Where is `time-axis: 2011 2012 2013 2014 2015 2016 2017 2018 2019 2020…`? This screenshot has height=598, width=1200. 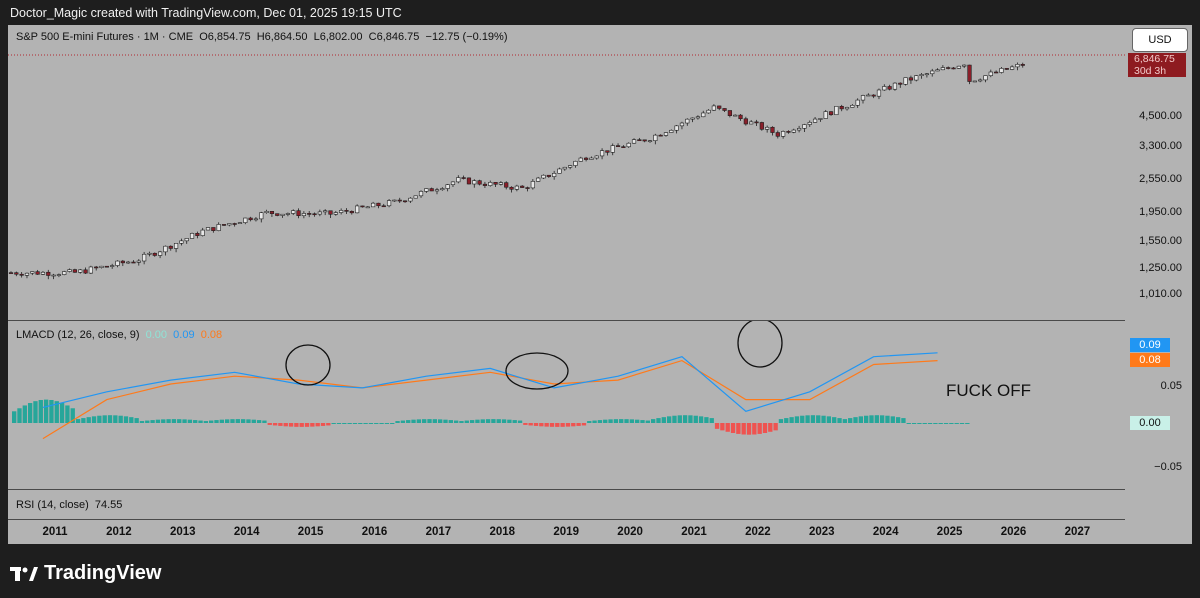 time-axis: 2011 2012 2013 2014 2015 2016 2017 2018 2019 2020… is located at coordinates (566, 532).